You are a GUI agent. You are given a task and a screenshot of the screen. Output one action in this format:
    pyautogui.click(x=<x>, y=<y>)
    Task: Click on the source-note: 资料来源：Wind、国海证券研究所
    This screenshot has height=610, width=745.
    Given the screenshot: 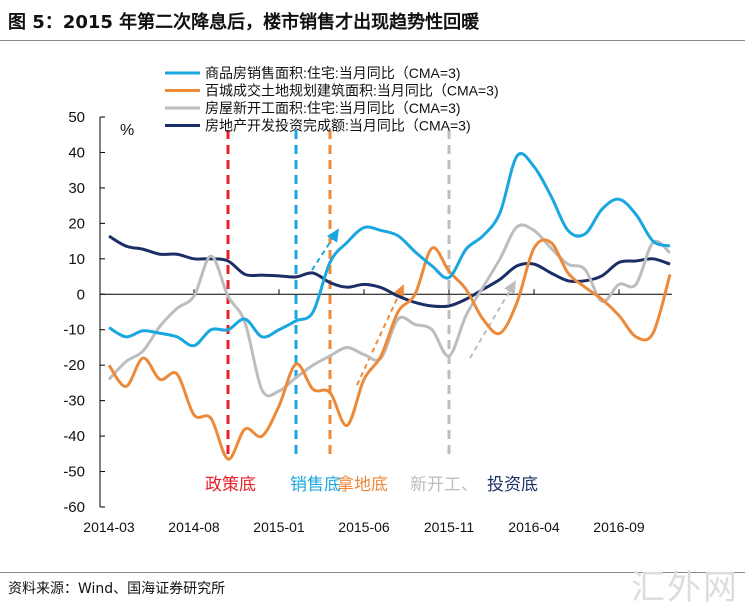 What is the action you would take?
    pyautogui.click(x=117, y=589)
    